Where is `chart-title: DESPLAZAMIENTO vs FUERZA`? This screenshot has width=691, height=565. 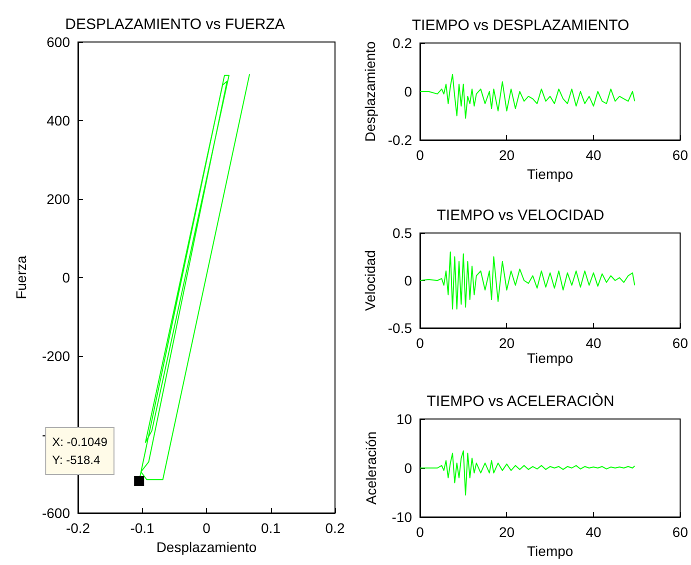
chart-title: DESPLAZAMIENTO vs FUERZA is located at coordinates (175, 24).